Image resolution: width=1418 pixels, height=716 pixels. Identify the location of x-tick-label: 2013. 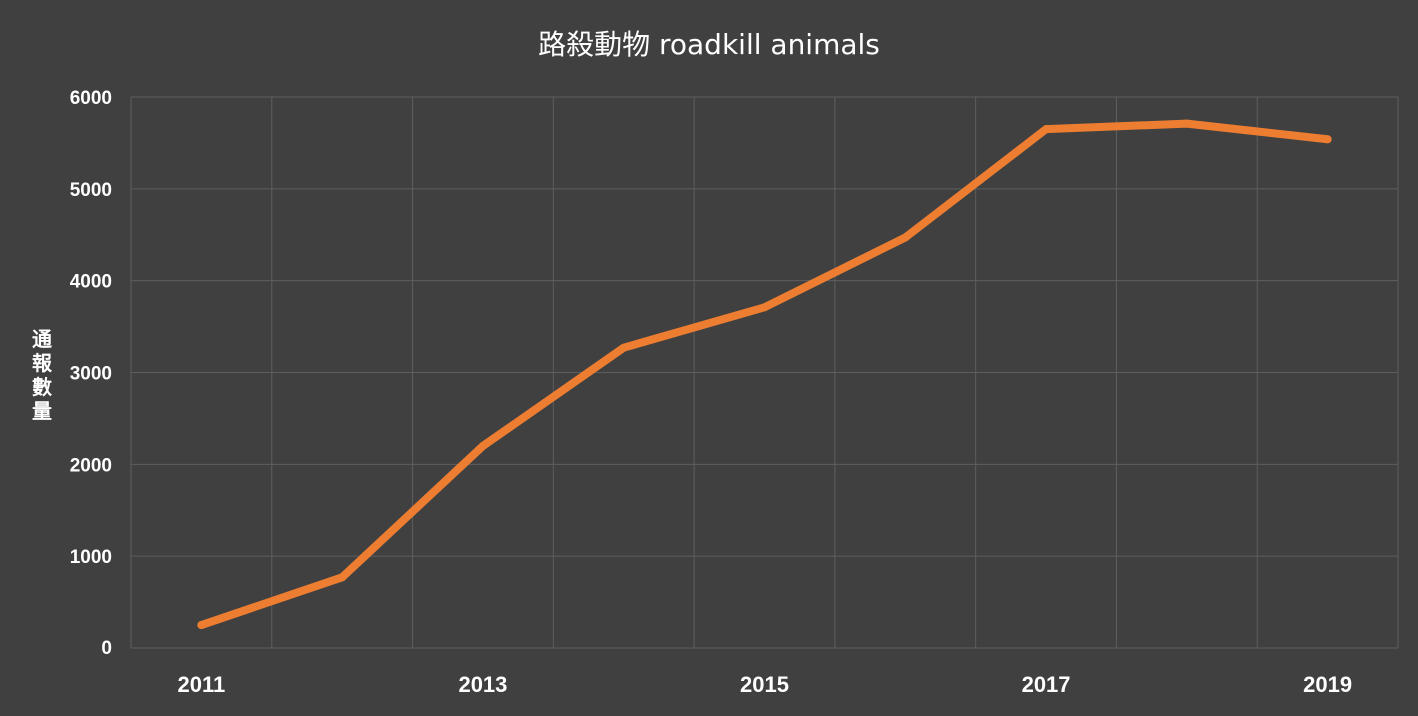
(482, 684).